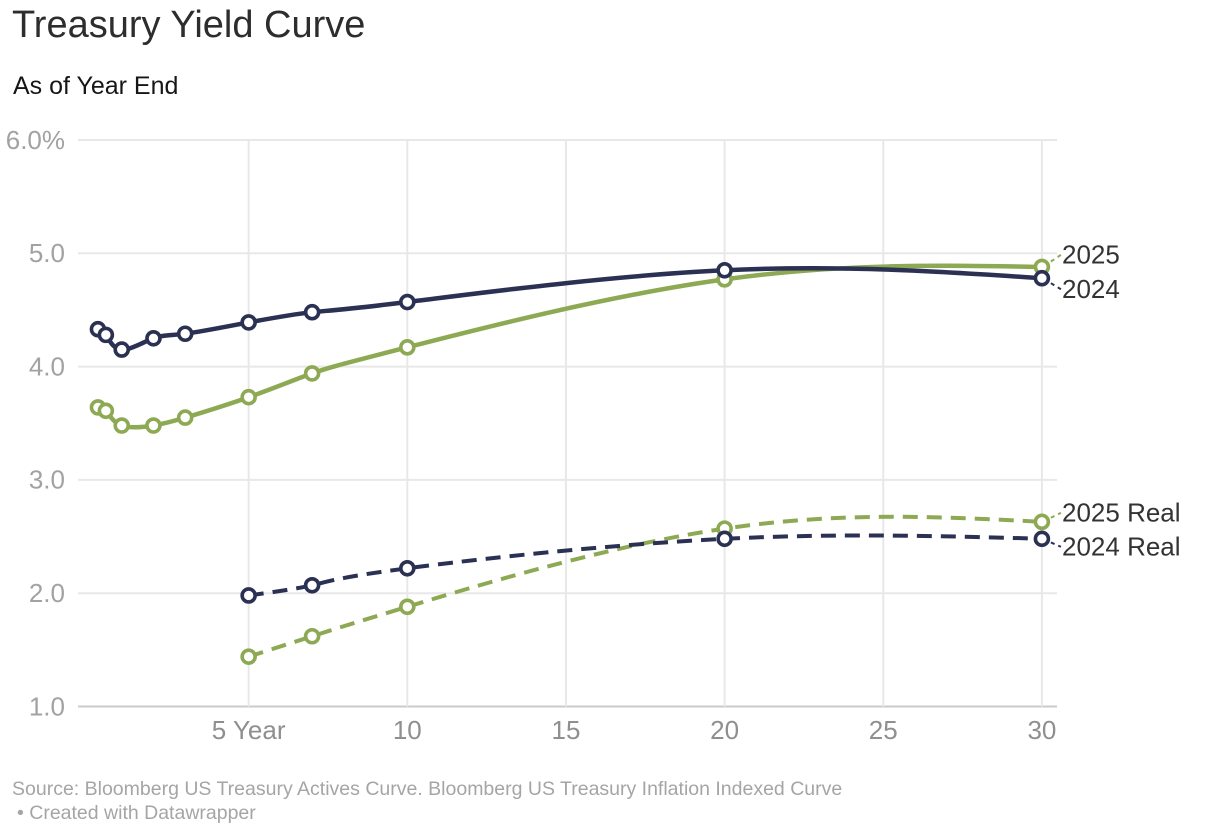 The height and width of the screenshot is (840, 1220). Describe the element at coordinates (1121, 547) in the screenshot. I see `series-end-label: 2024 Real` at that location.